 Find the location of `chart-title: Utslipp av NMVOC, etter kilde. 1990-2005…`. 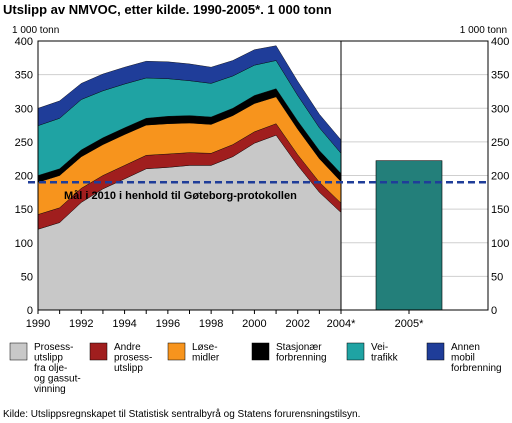

chart-title: Utslipp av NMVOC, etter kilde. 1990-2005… is located at coordinates (167, 9).